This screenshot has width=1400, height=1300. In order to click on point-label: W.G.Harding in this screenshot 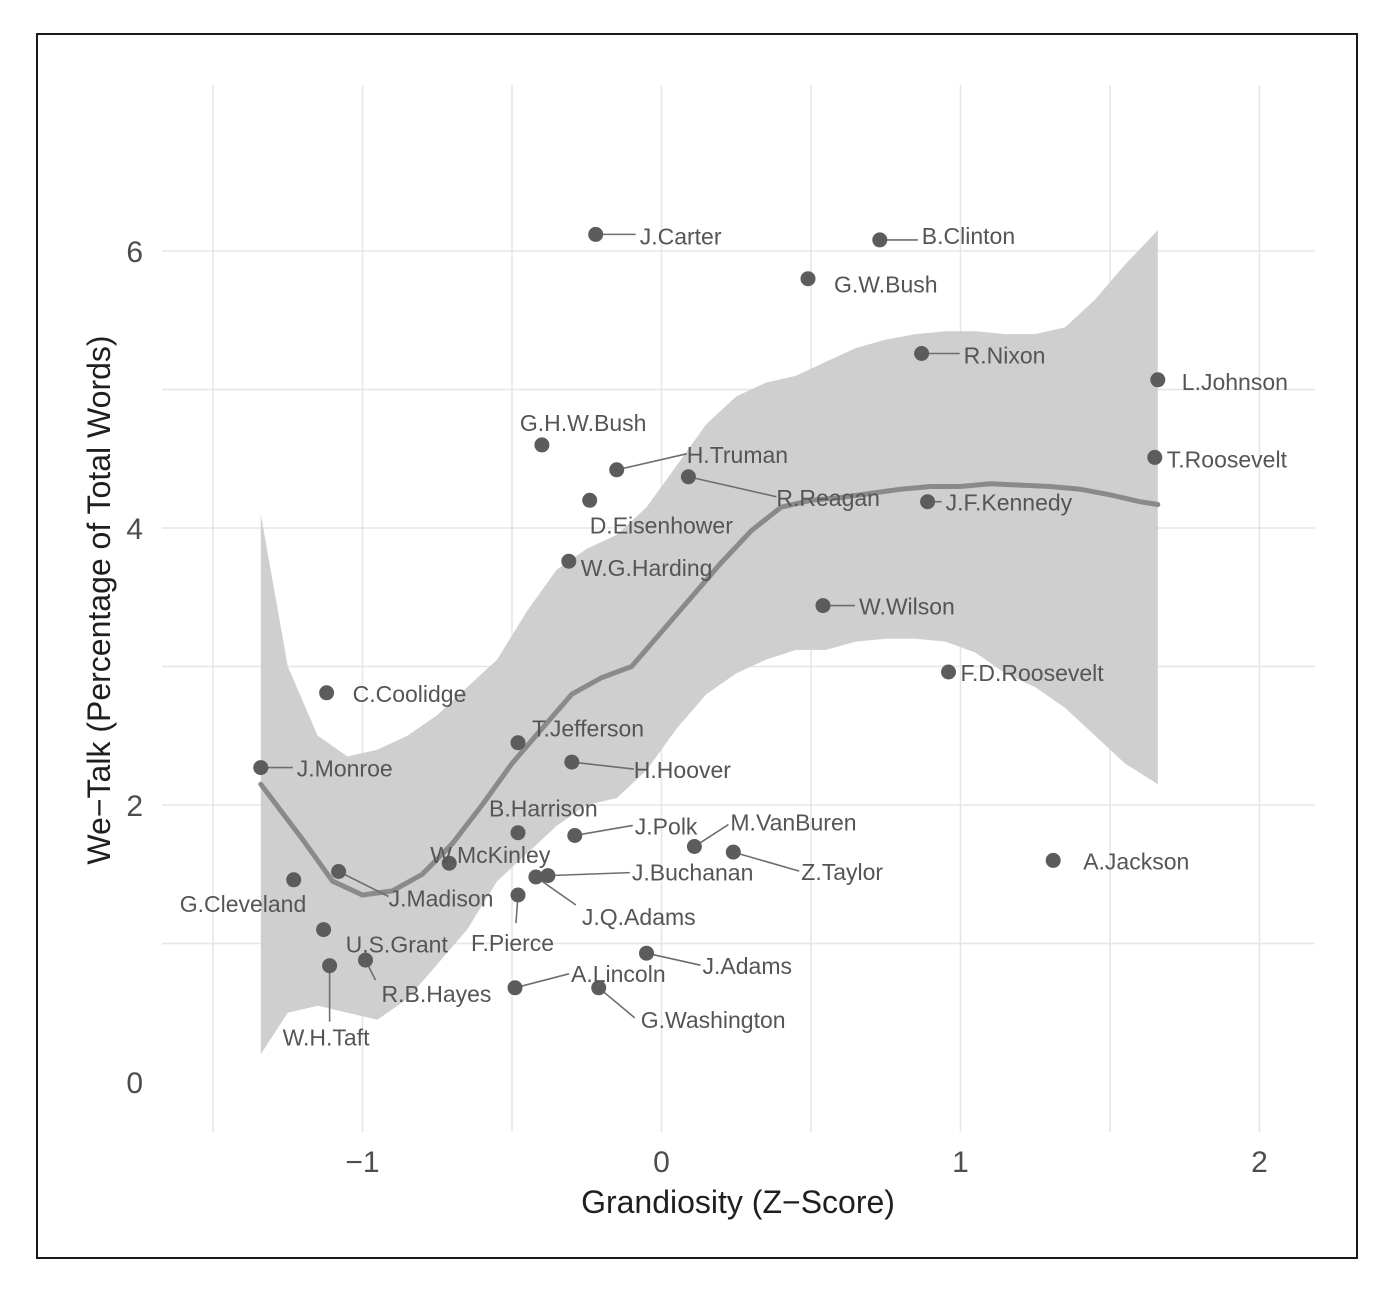, I will do `click(647, 568)`.